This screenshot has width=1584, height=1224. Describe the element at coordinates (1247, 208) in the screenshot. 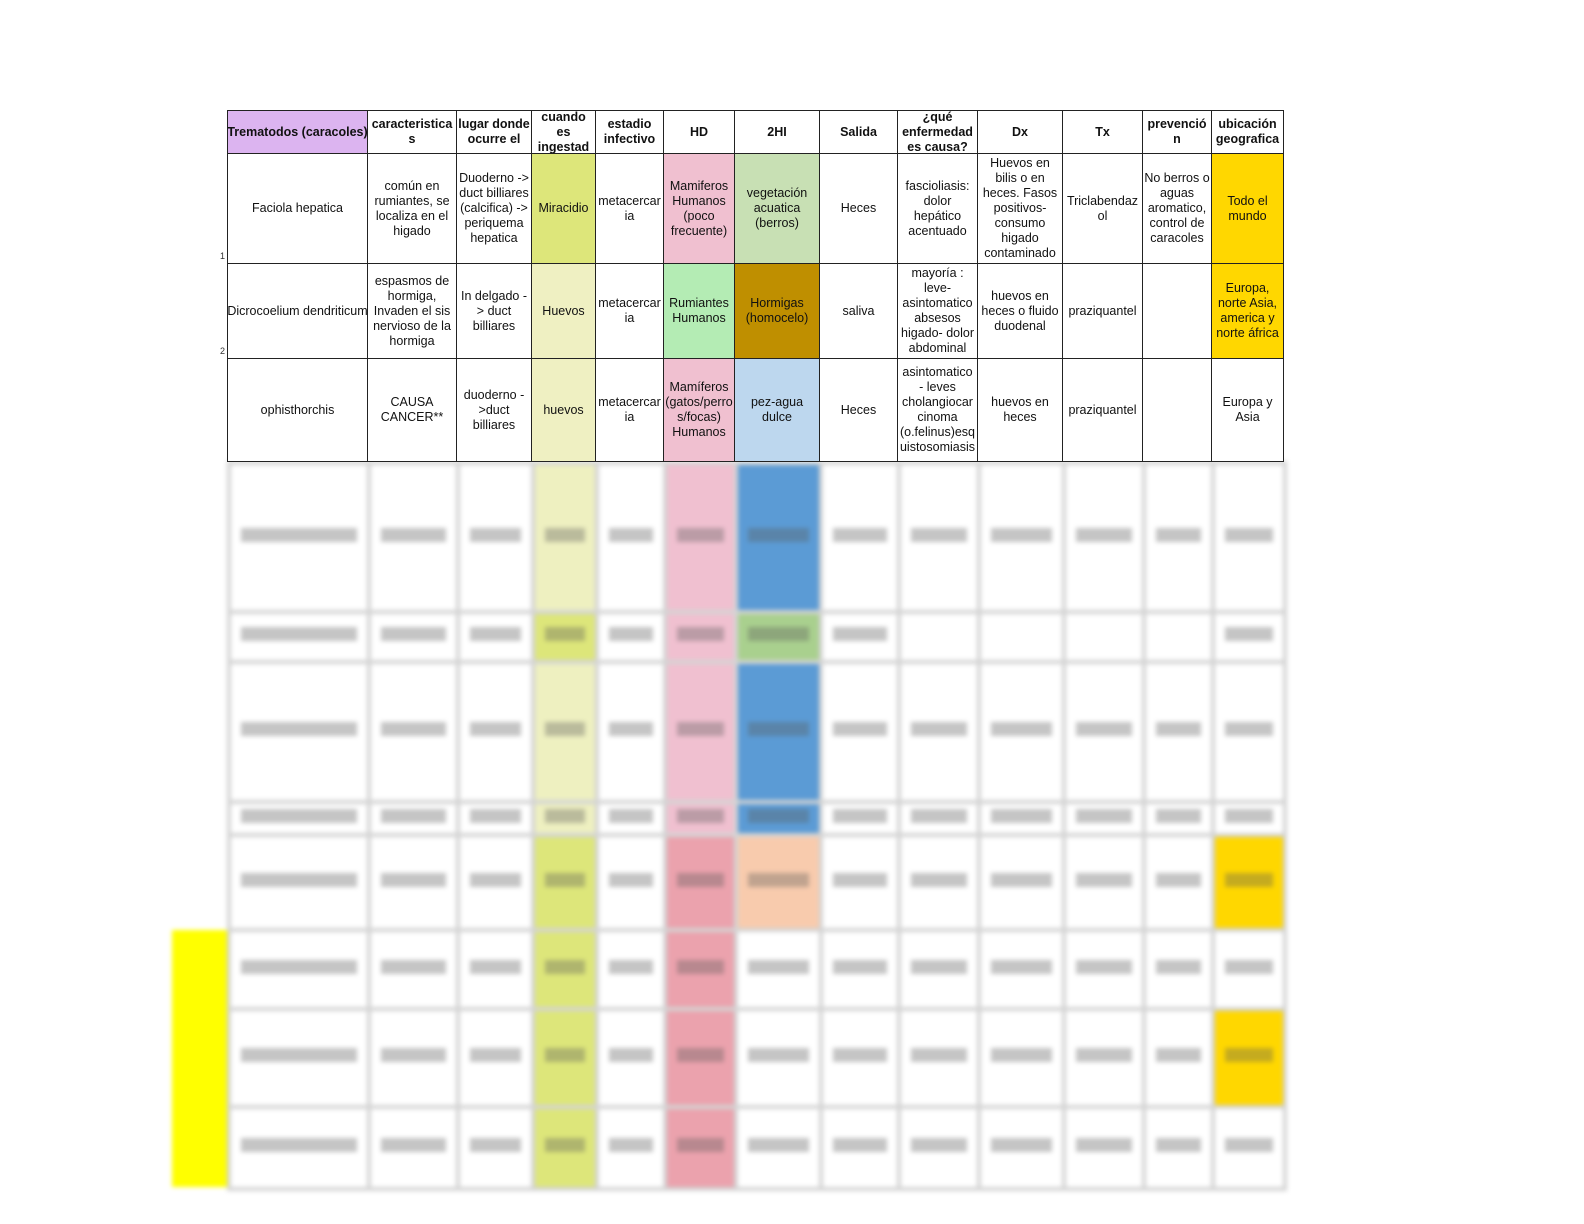

I see `table-cell: Todo el mundo` at that location.